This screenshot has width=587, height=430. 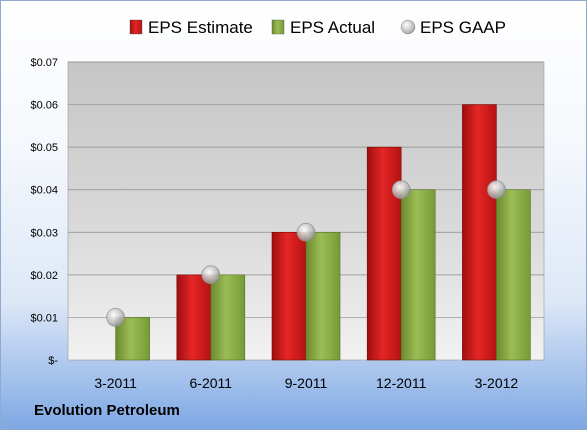 What do you see at coordinates (53, 361) in the screenshot?
I see `y-tick-label: $-` at bounding box center [53, 361].